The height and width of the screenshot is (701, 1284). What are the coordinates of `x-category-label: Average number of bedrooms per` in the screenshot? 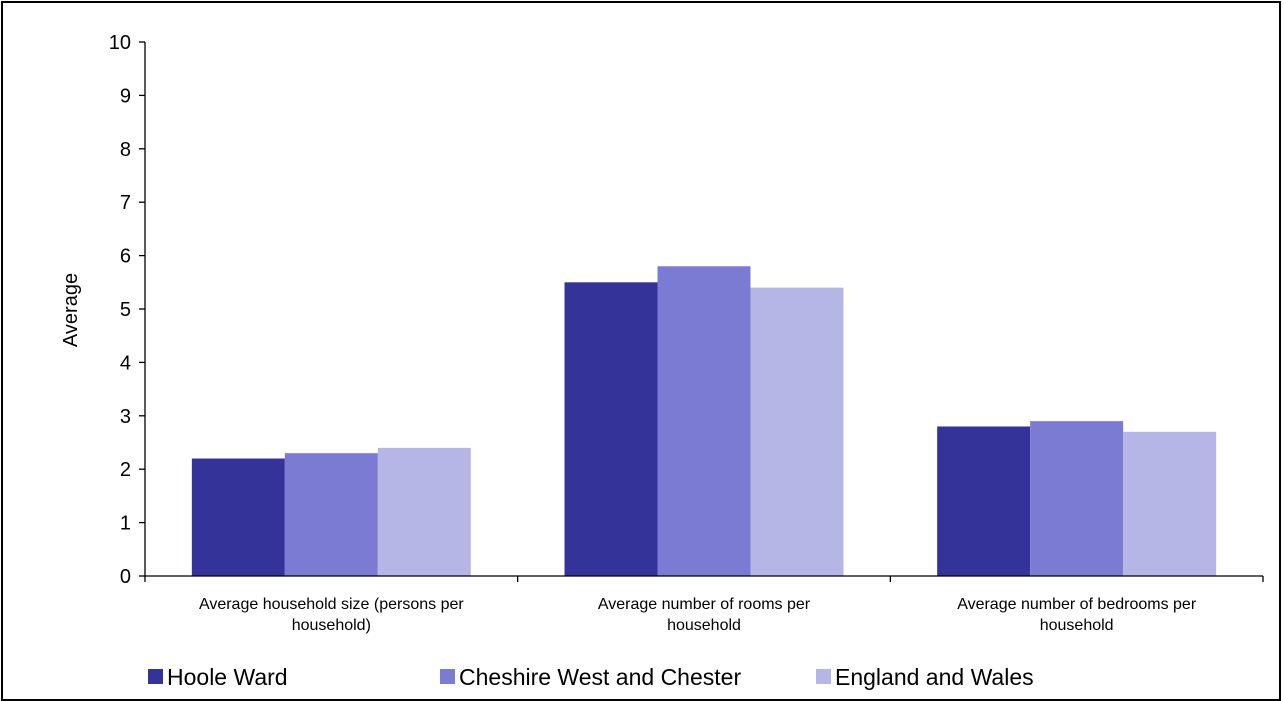 It's located at (1077, 604).